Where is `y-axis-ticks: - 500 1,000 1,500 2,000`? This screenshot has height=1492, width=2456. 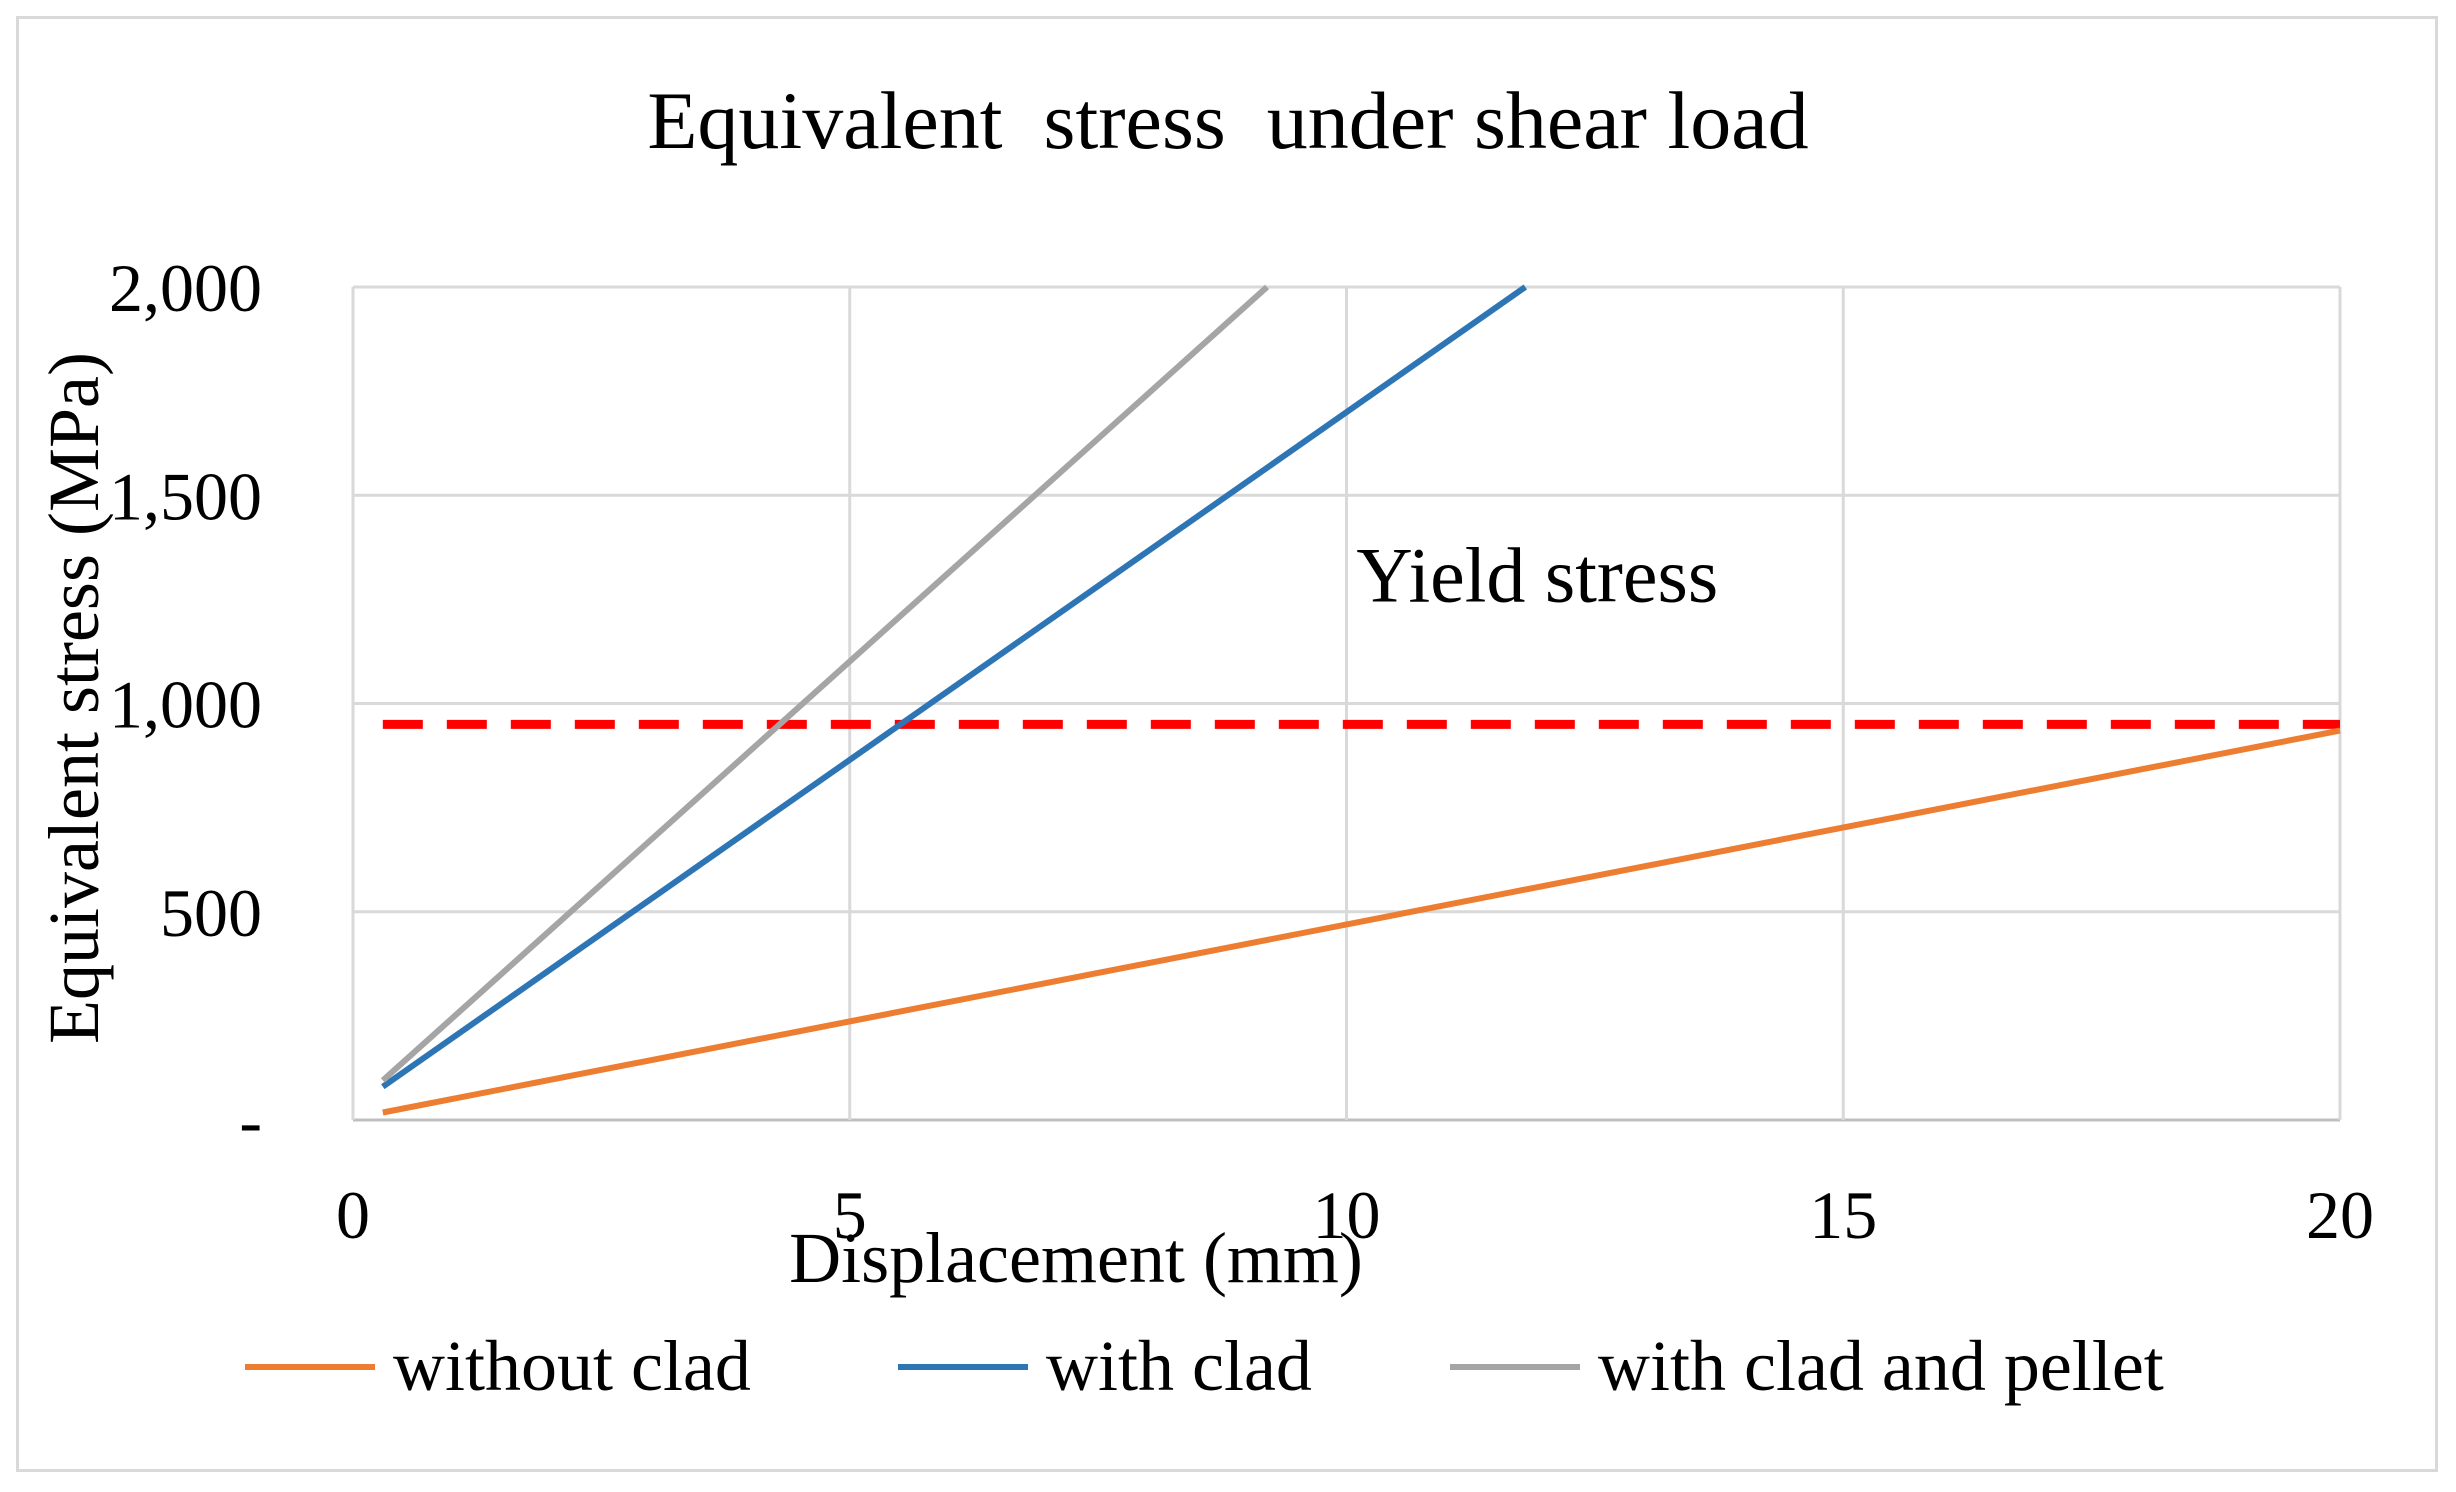 y-axis-ticks: - 500 1,000 1,500 2,000 is located at coordinates (185, 704).